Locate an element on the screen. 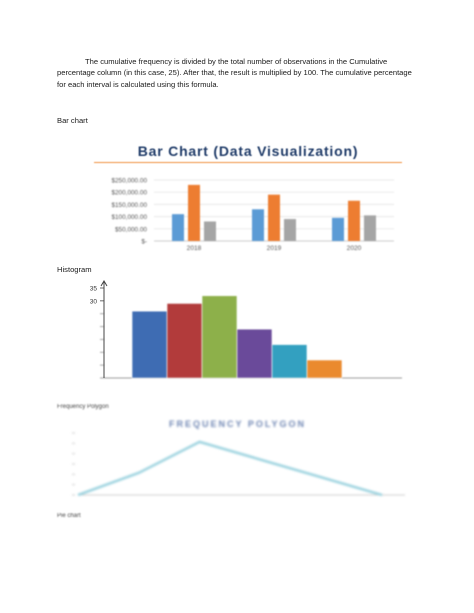  histogram-chart: 30 35 is located at coordinates (235, 337).